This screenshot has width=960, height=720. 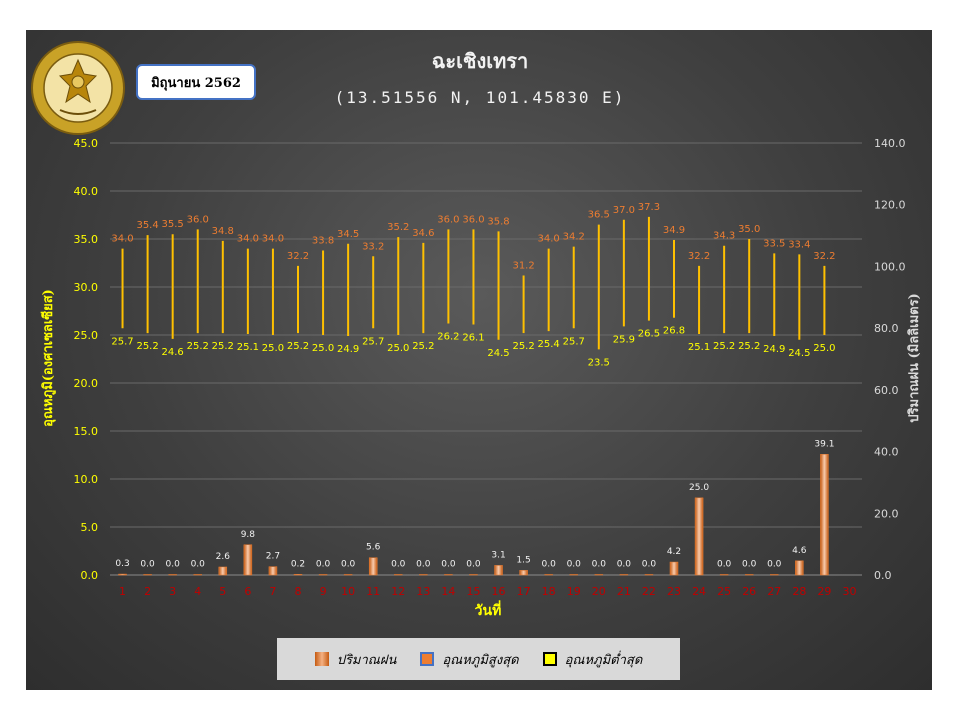 I want to click on max-temp-label: 35.5, so click(x=173, y=224).